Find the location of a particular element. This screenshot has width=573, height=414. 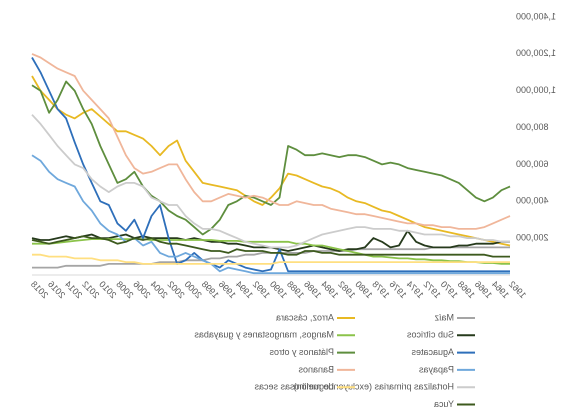

legend-label: Sub cítricos is located at coordinates (430, 335).